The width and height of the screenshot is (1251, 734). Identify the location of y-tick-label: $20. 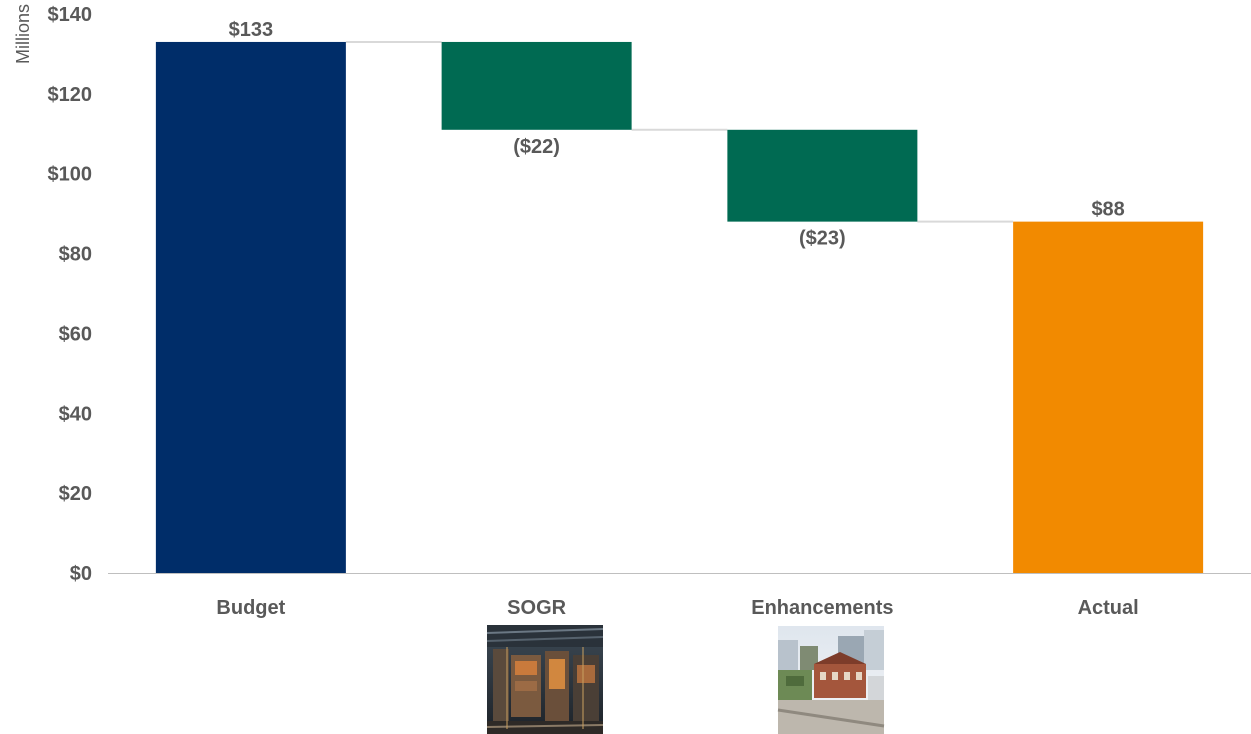
(75, 494).